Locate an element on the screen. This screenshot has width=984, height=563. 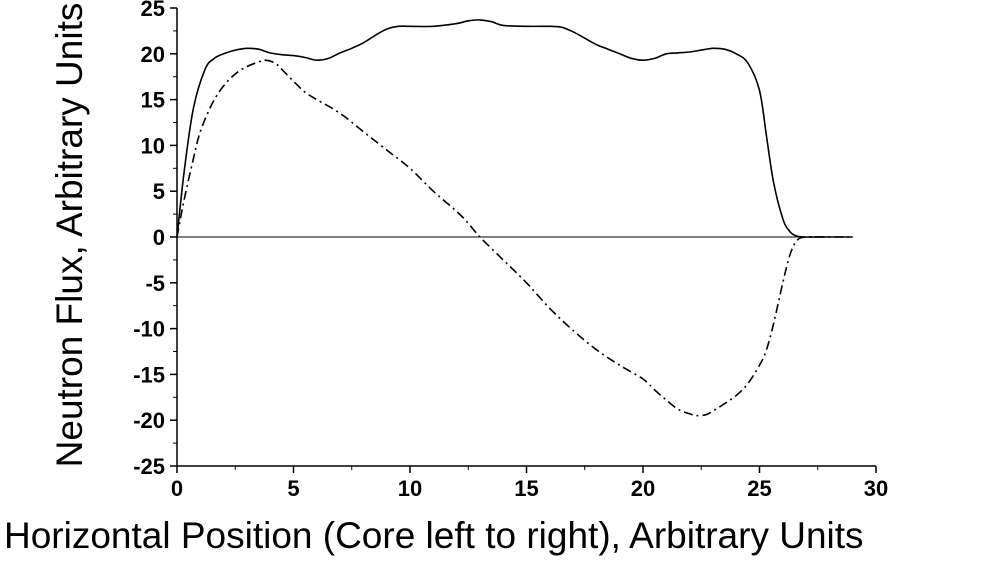
x-tick-label: 5 is located at coordinates (293, 488).